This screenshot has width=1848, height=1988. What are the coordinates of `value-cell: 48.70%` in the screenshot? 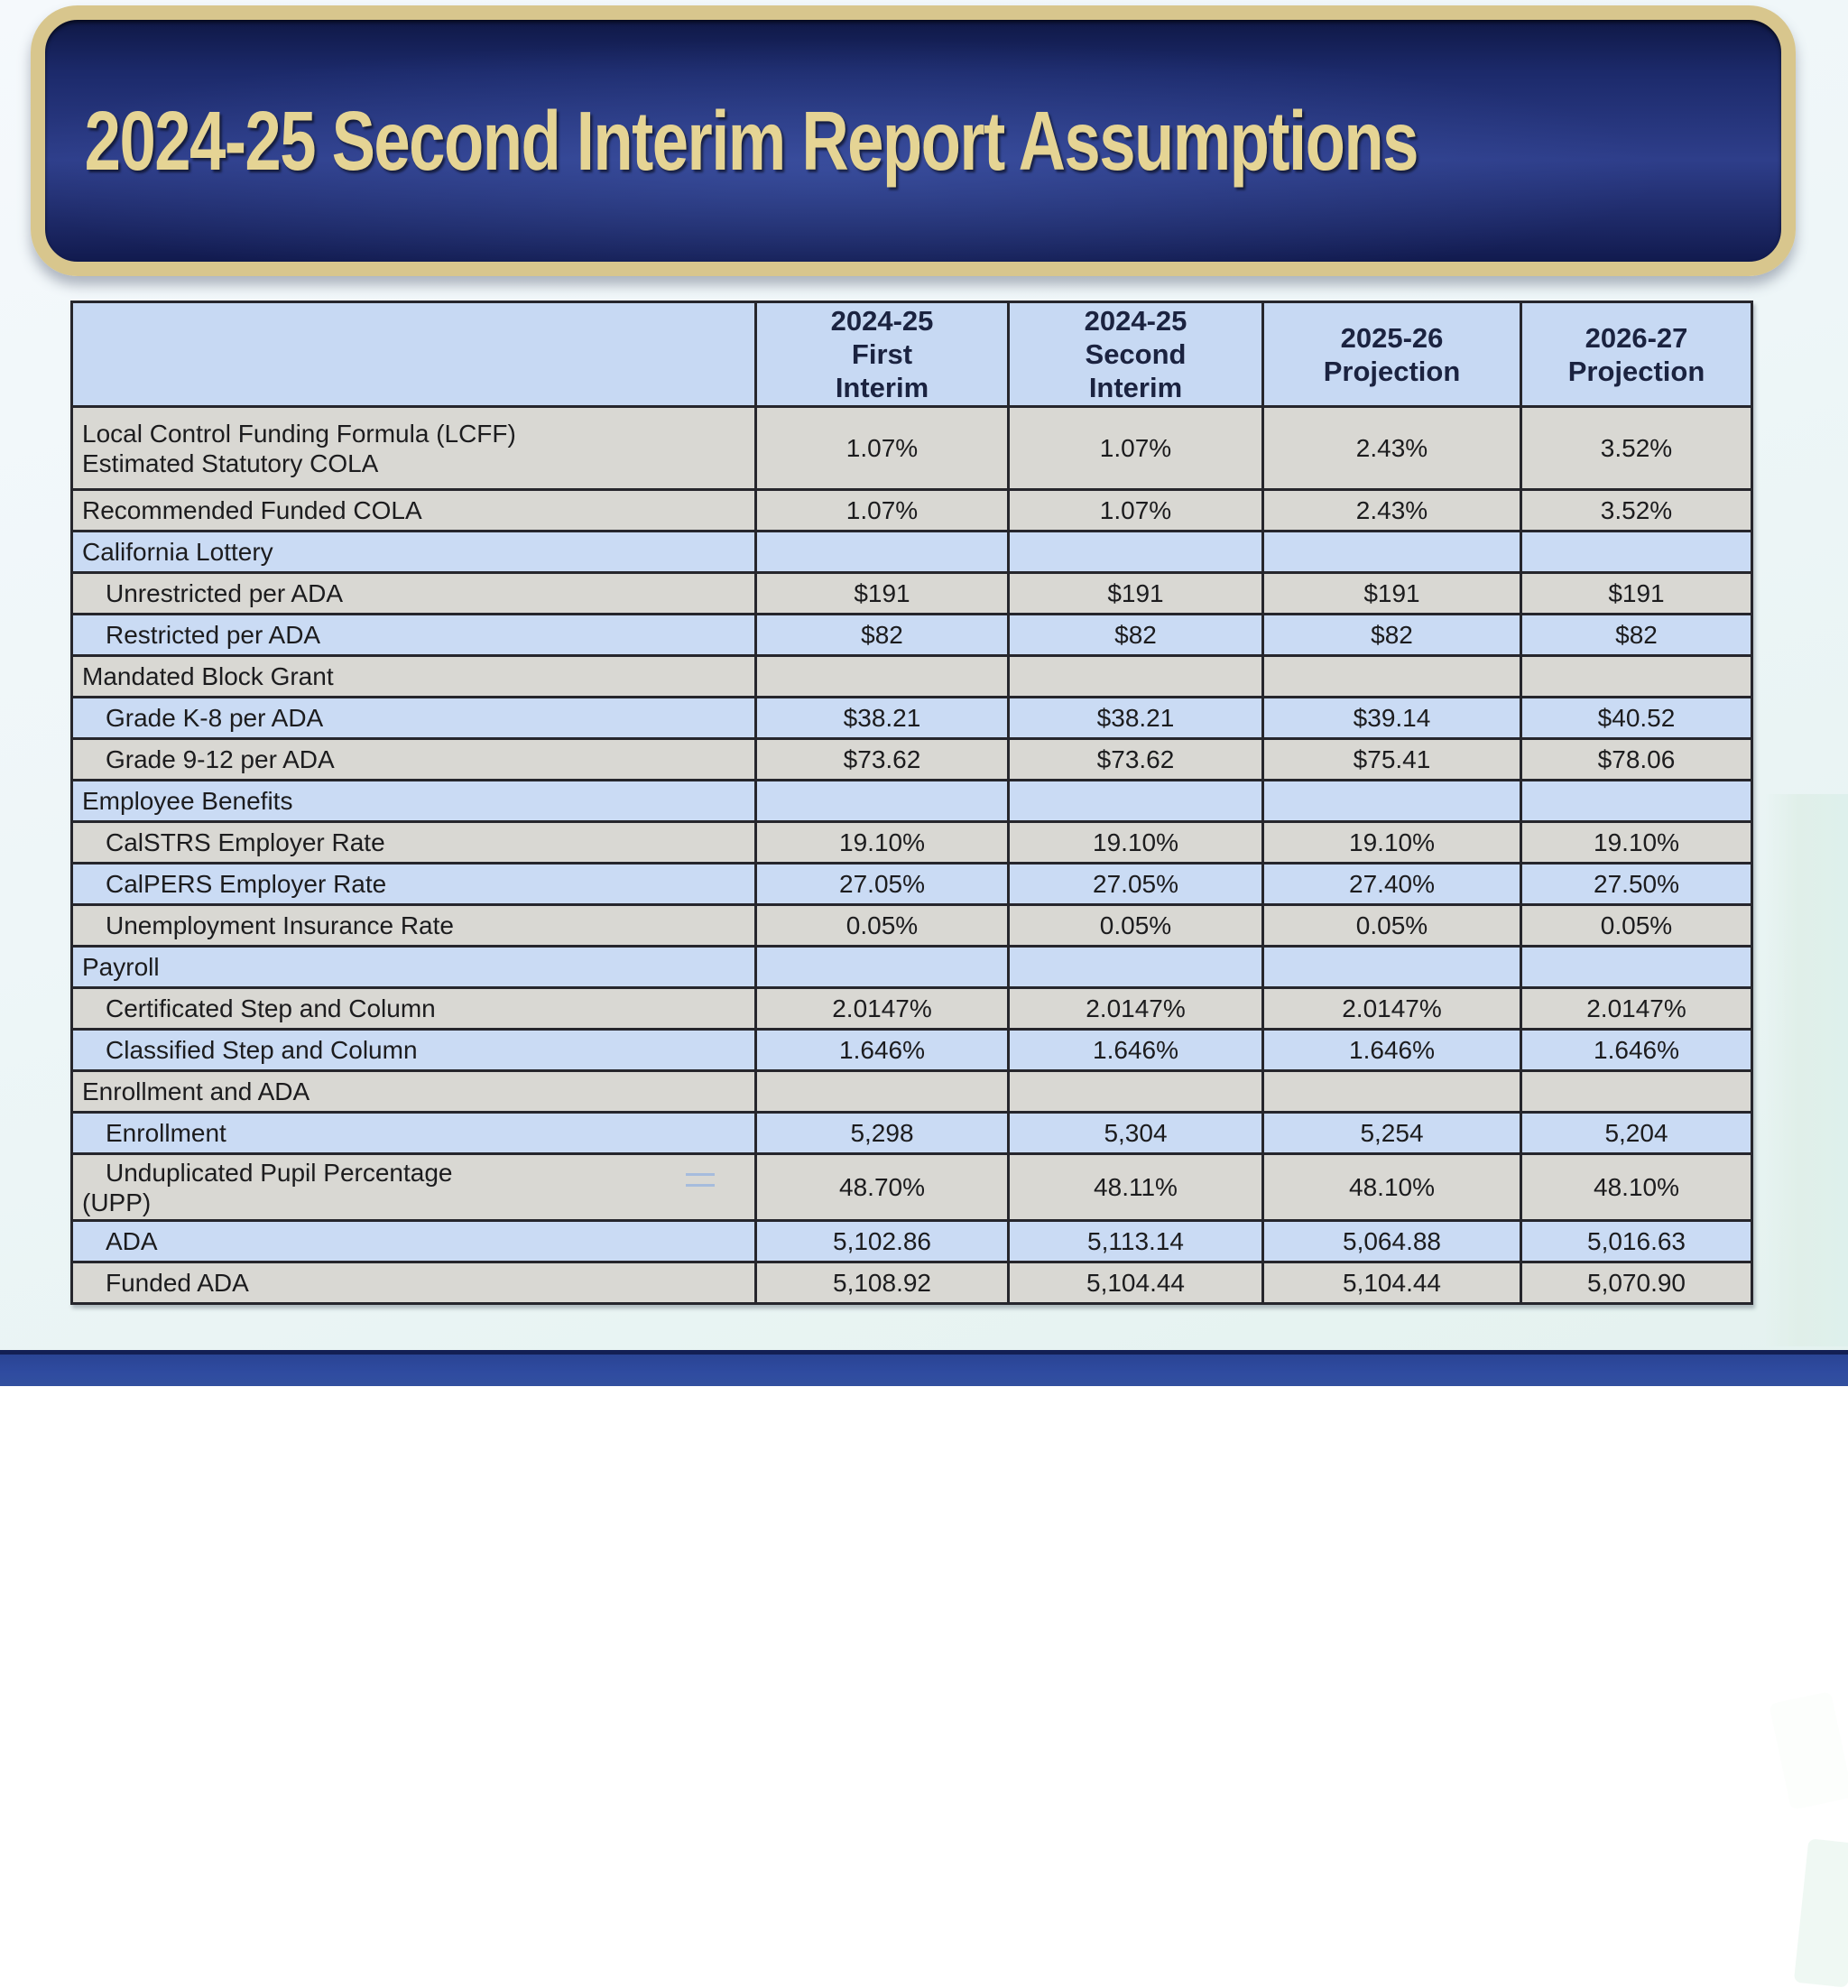 It's located at (882, 1187).